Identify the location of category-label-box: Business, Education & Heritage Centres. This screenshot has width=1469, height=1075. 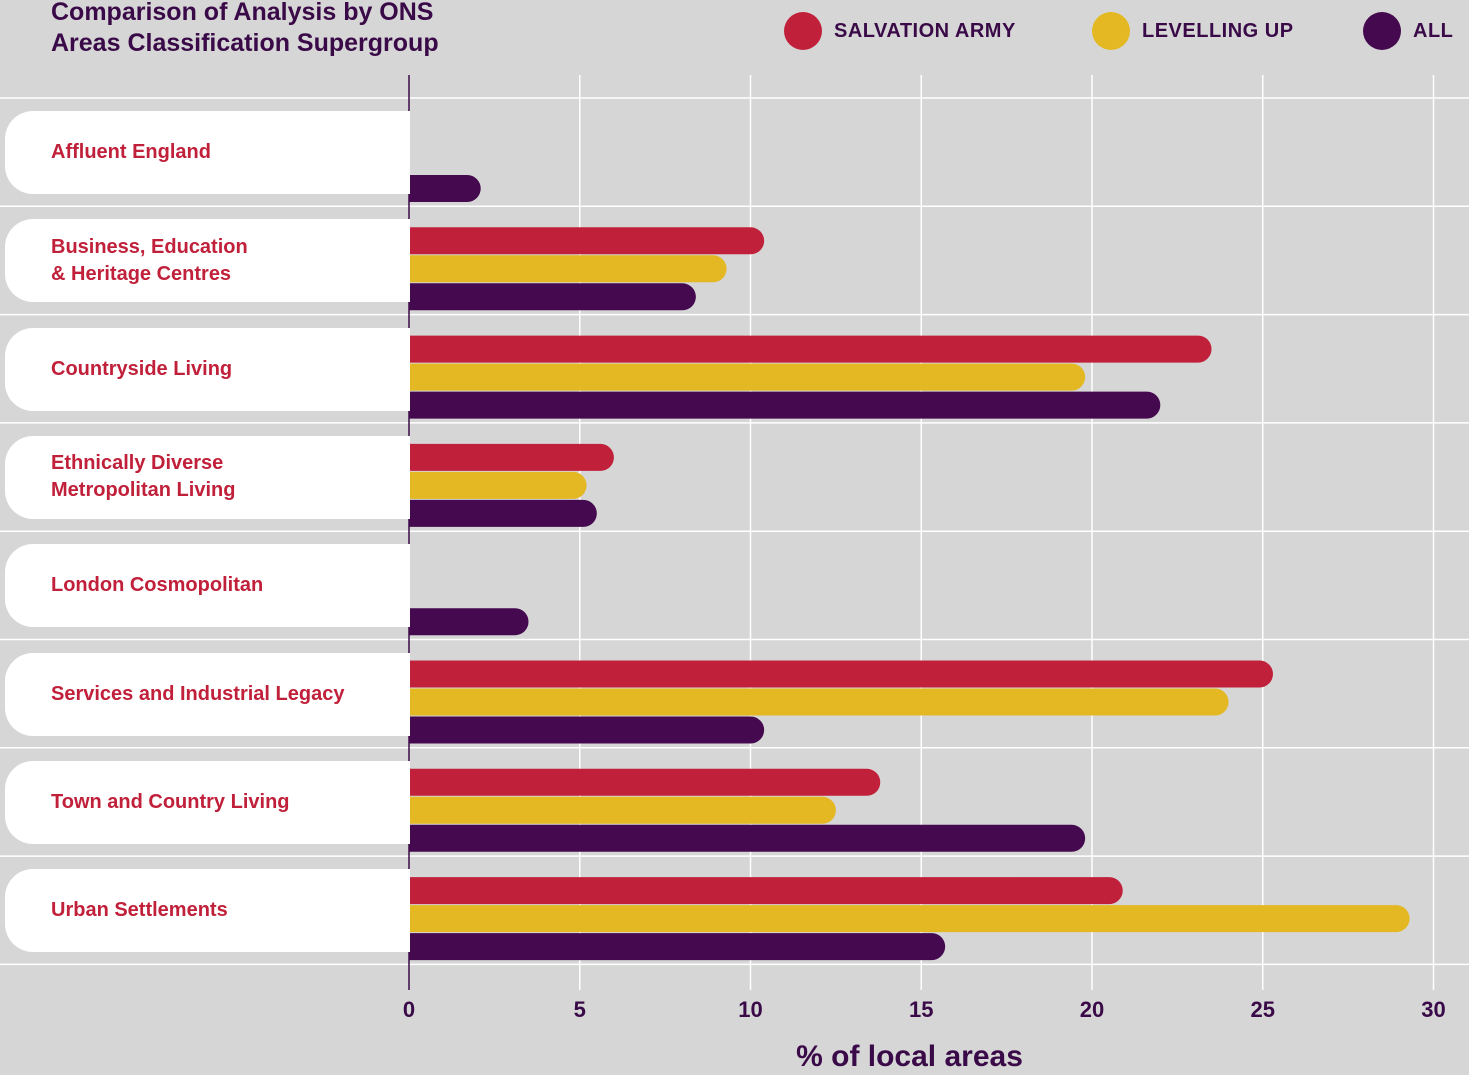
(207, 261).